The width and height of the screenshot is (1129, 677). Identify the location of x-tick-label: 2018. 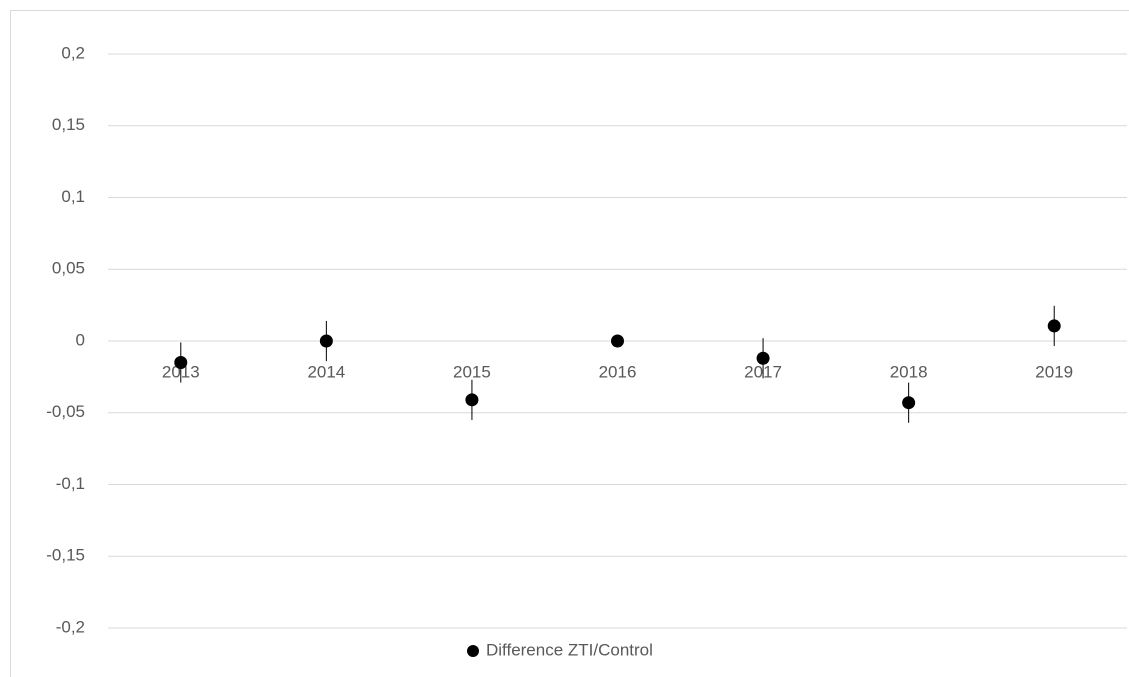
(909, 371).